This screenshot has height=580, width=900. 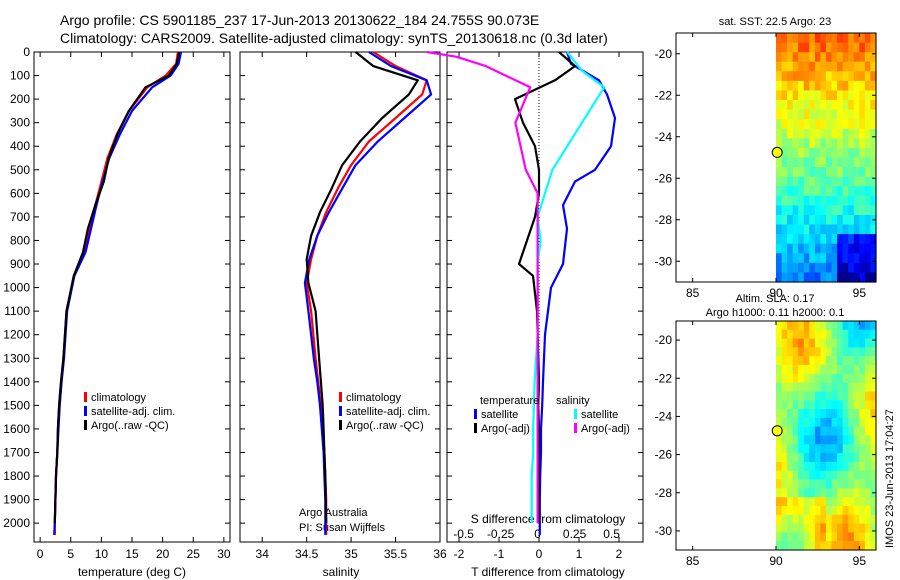 What do you see at coordinates (26, 52) in the screenshot?
I see `depth-tick-label: 0` at bounding box center [26, 52].